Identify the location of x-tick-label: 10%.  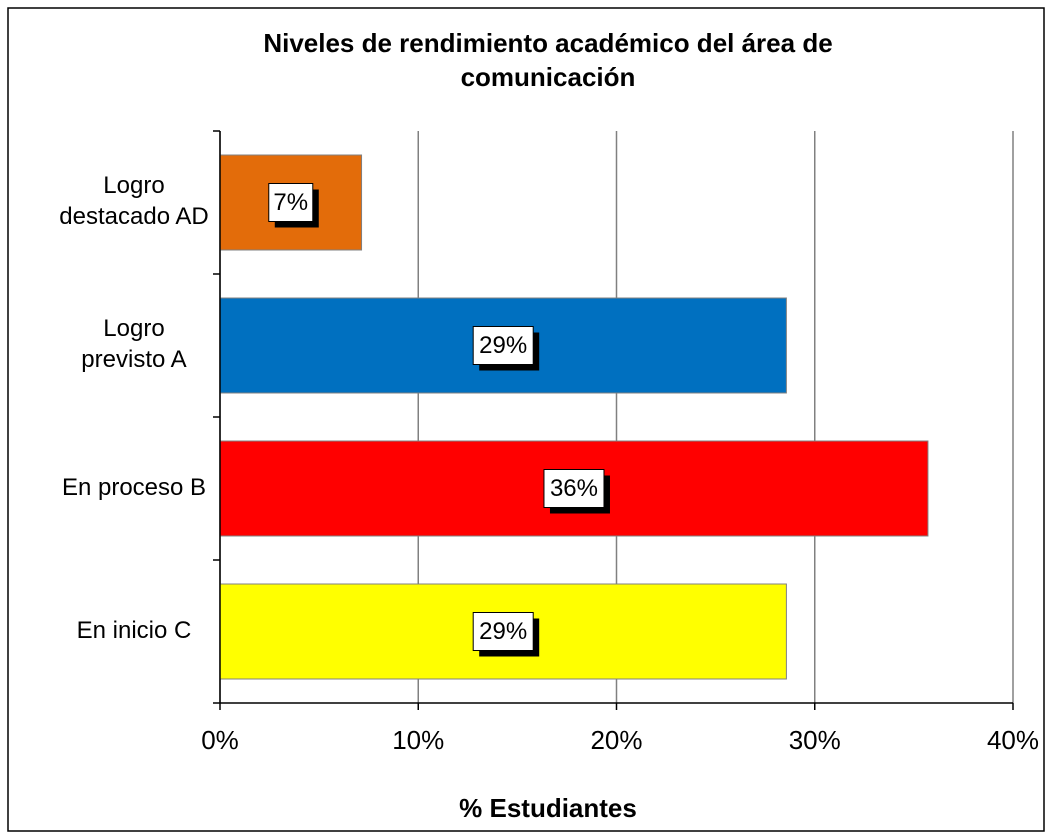
(418, 740).